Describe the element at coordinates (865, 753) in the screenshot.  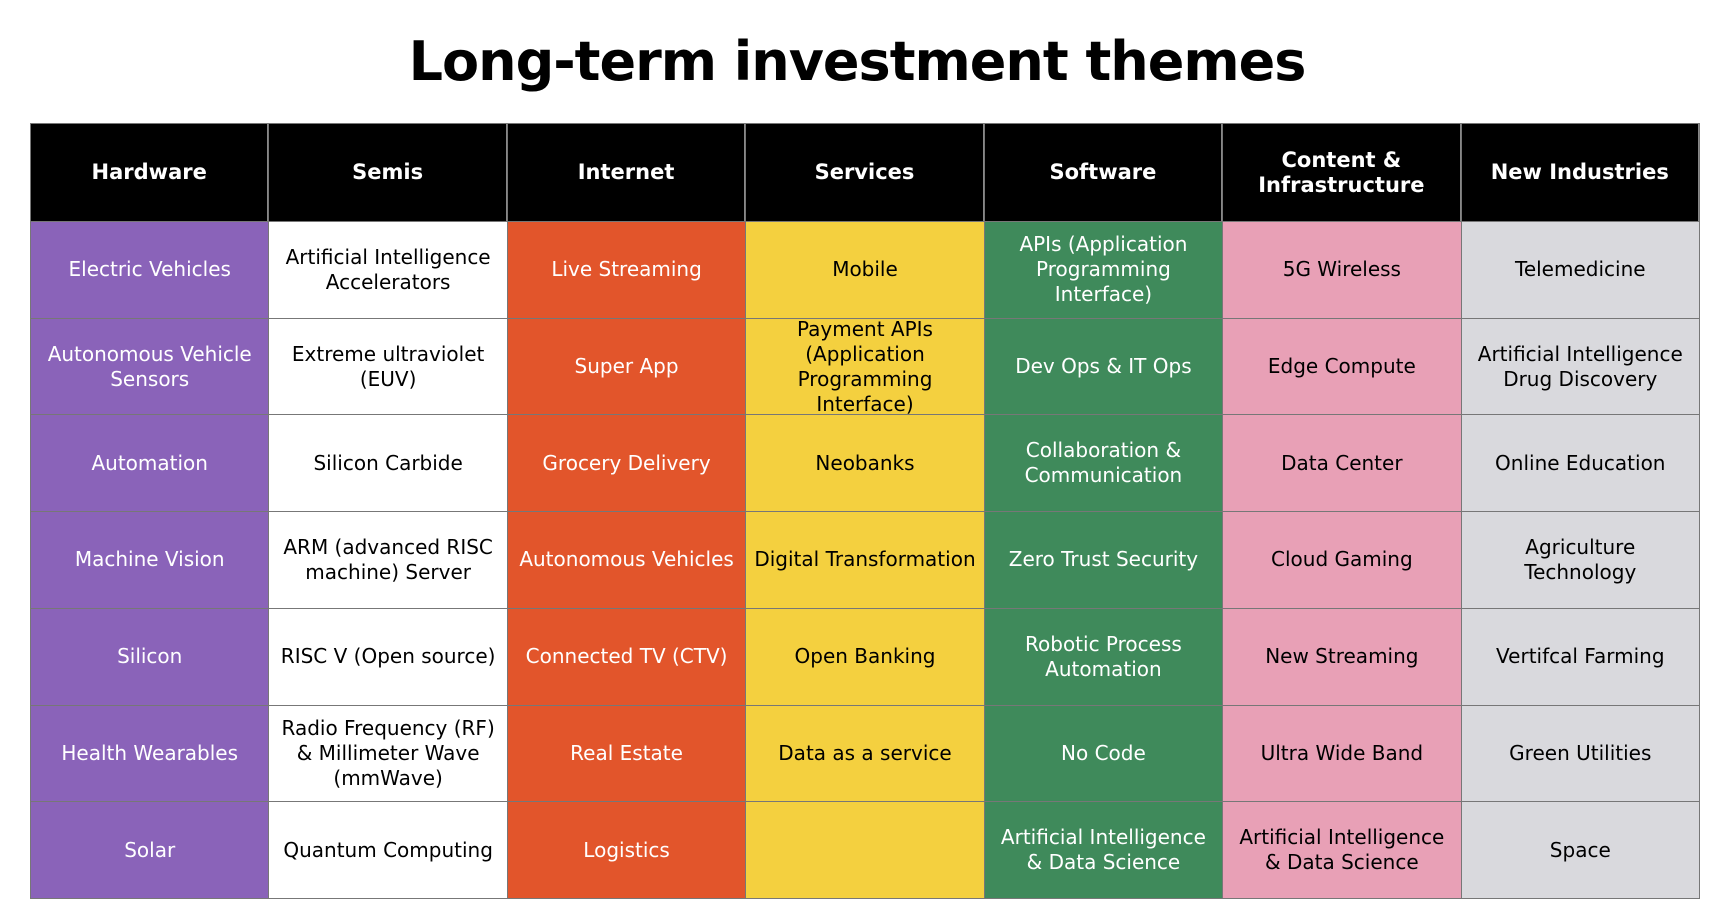
I see `table-cell: Data as a service` at that location.